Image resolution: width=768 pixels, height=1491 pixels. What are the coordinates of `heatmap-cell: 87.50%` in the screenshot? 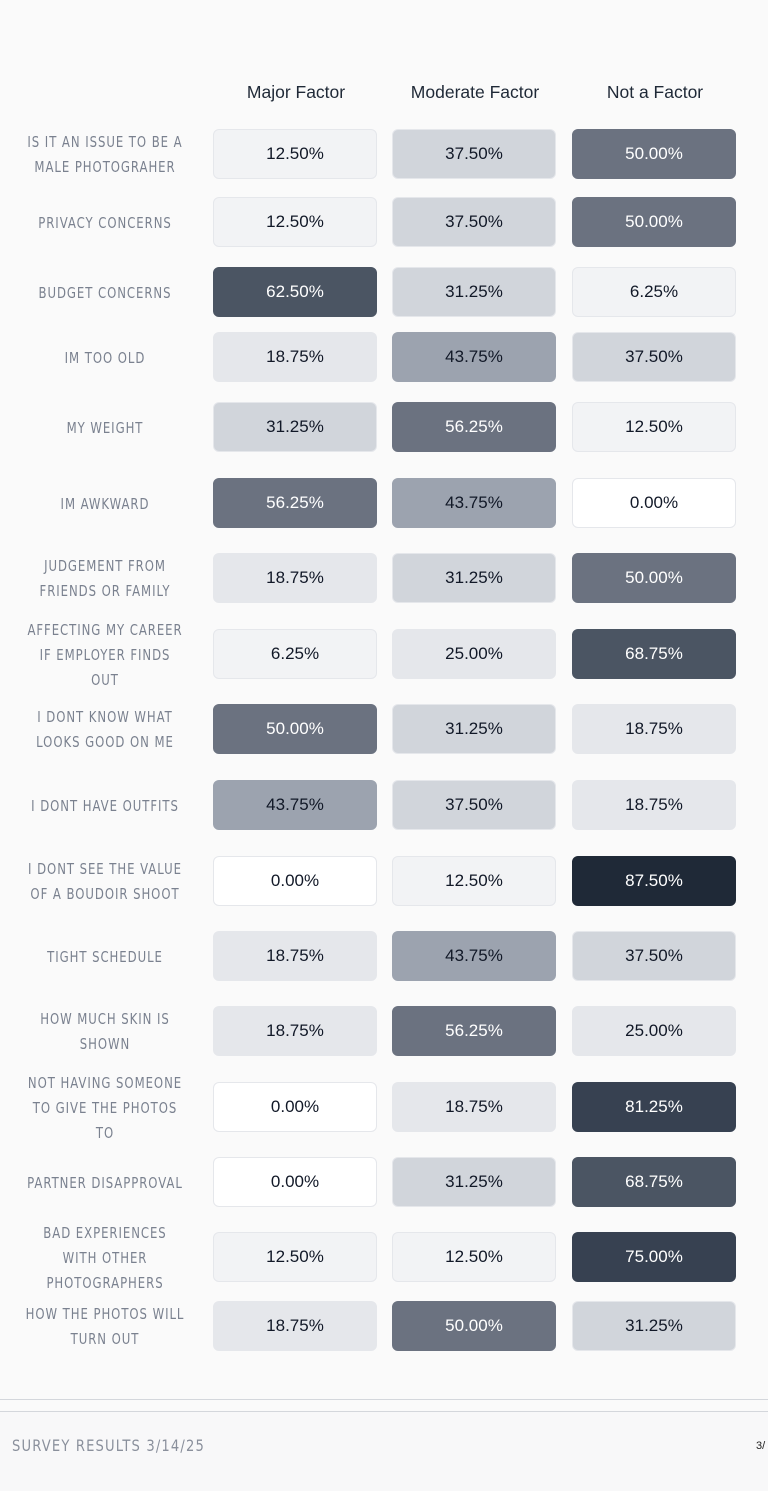 It's located at (654, 881).